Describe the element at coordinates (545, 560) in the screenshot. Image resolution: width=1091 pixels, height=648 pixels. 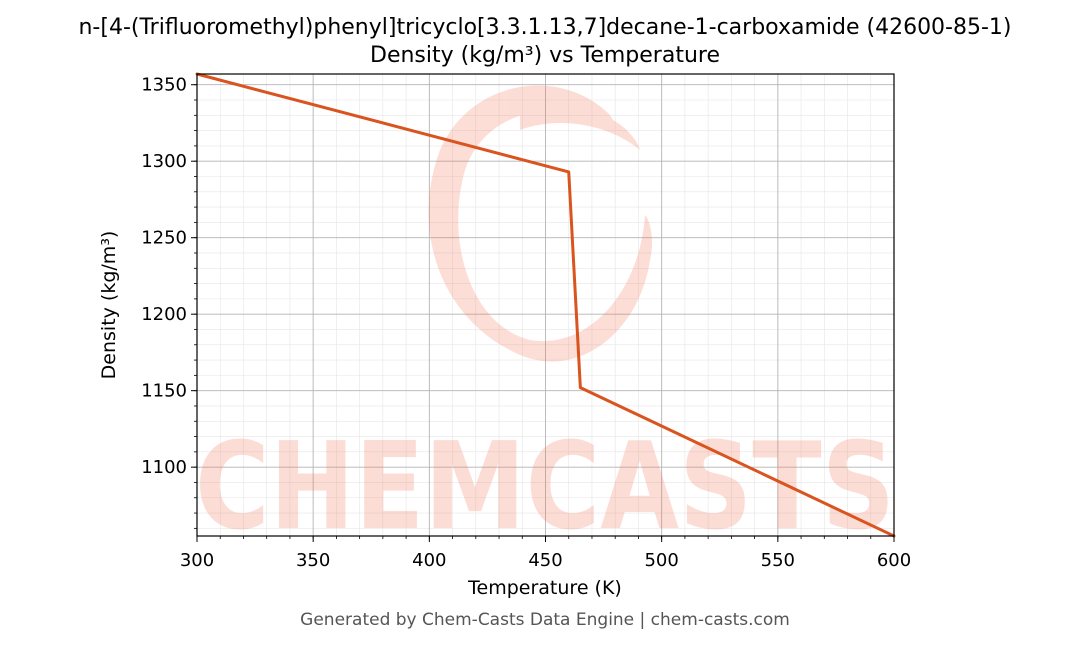
I see `x-tick-label: 450` at that location.